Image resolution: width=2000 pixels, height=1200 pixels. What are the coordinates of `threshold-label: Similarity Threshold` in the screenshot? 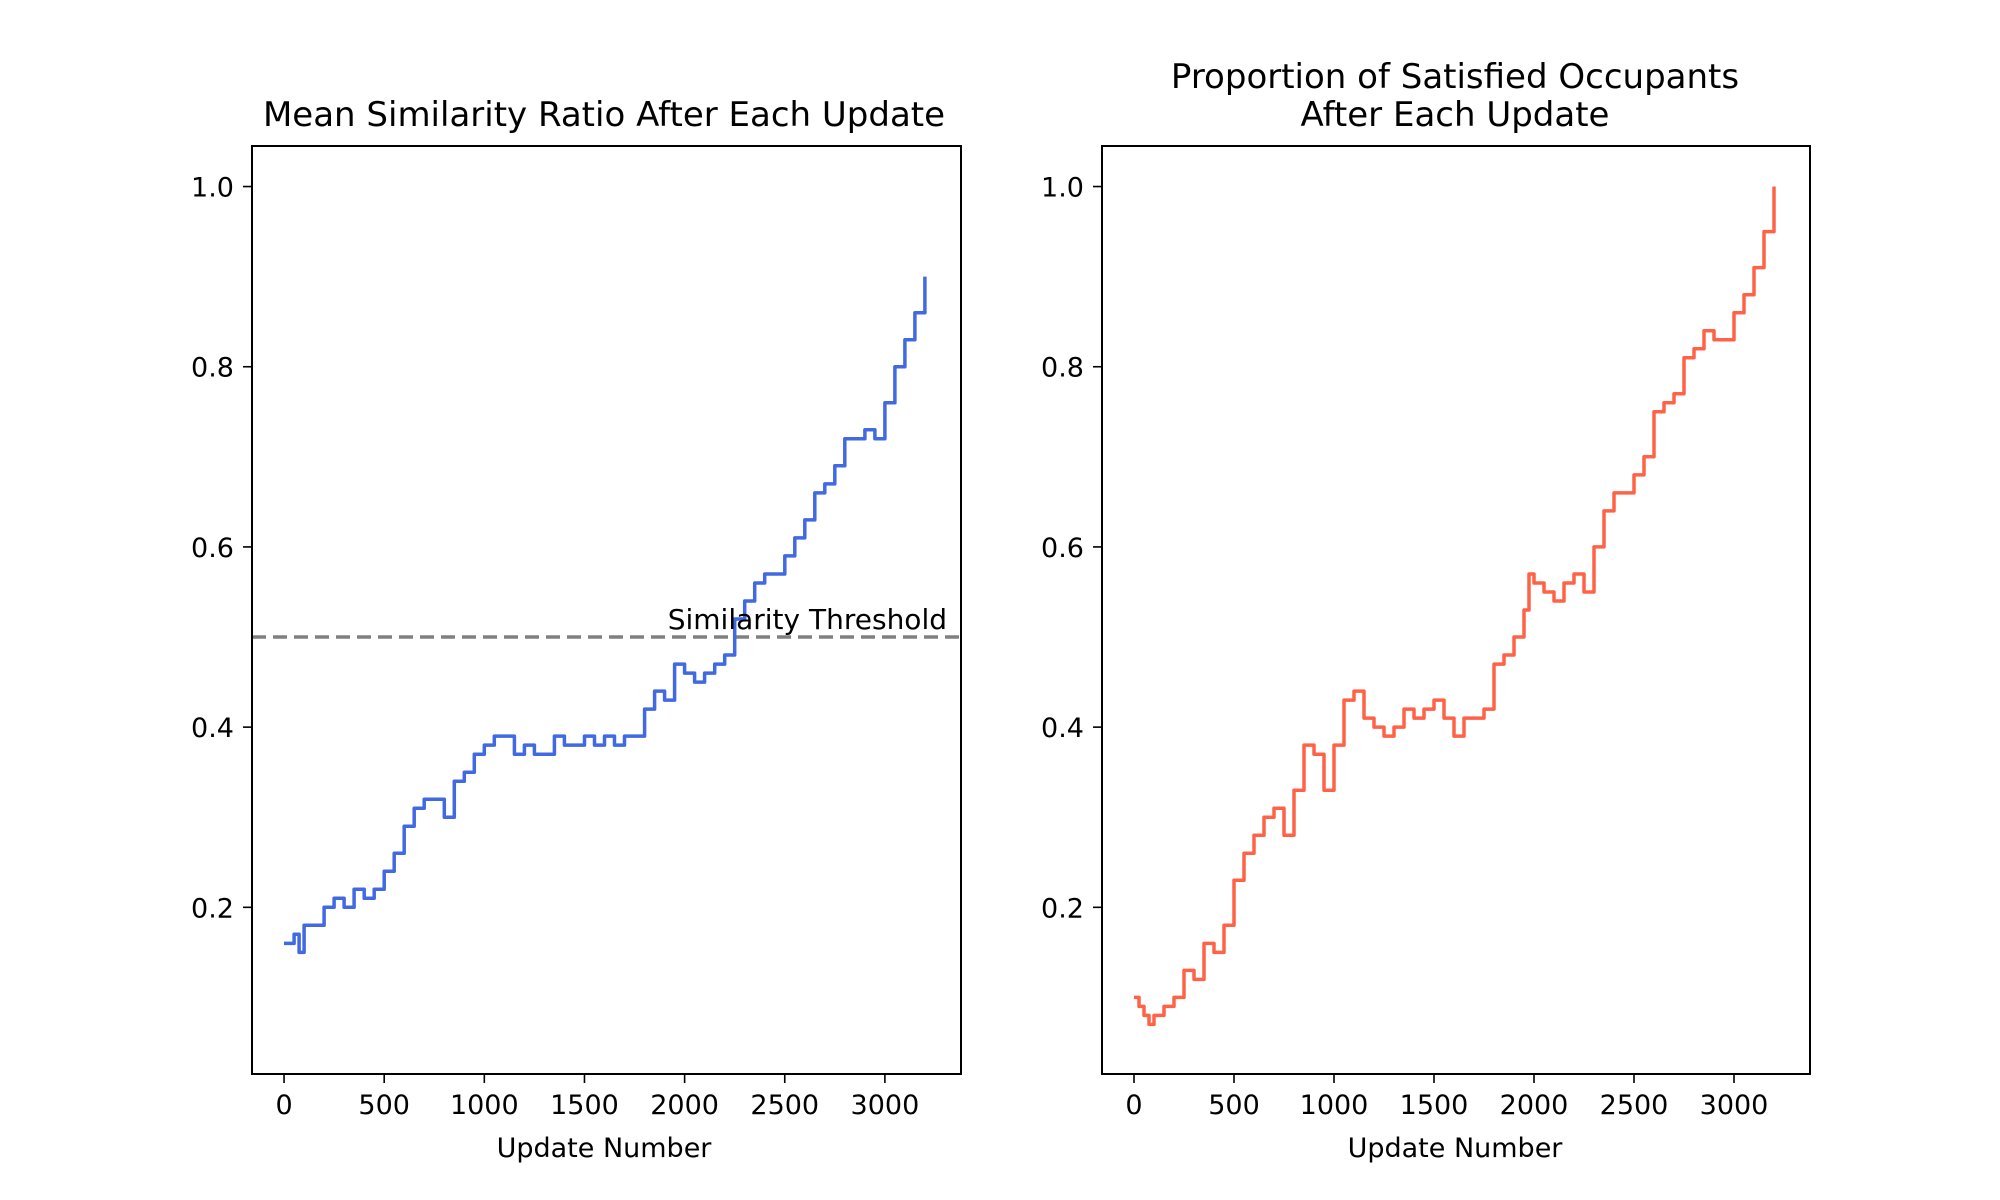 It's located at (807, 619).